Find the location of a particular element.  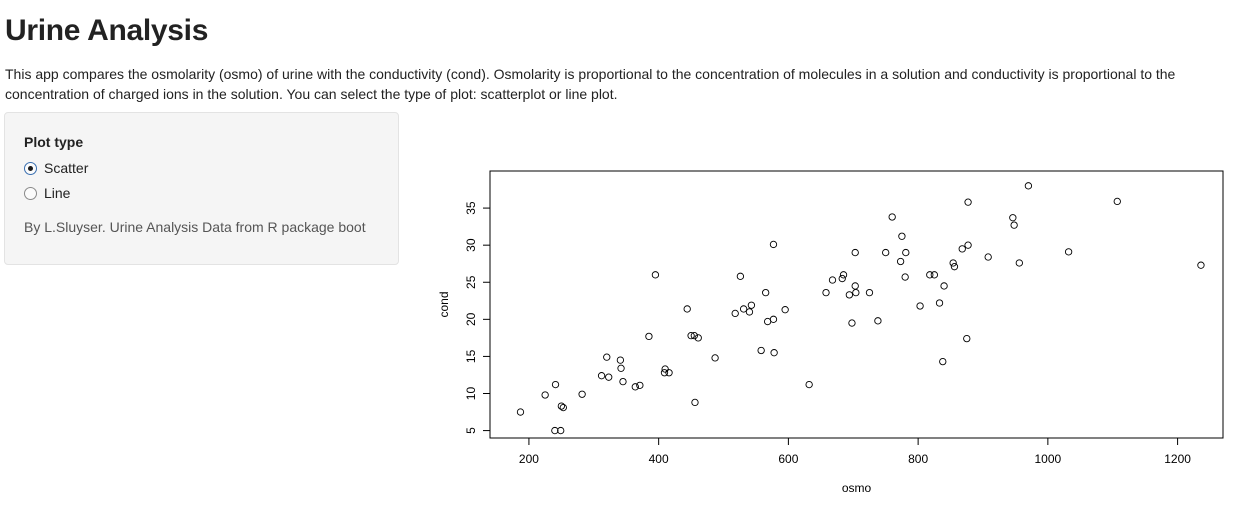

plot-type-label: Plot type is located at coordinates (54, 142).